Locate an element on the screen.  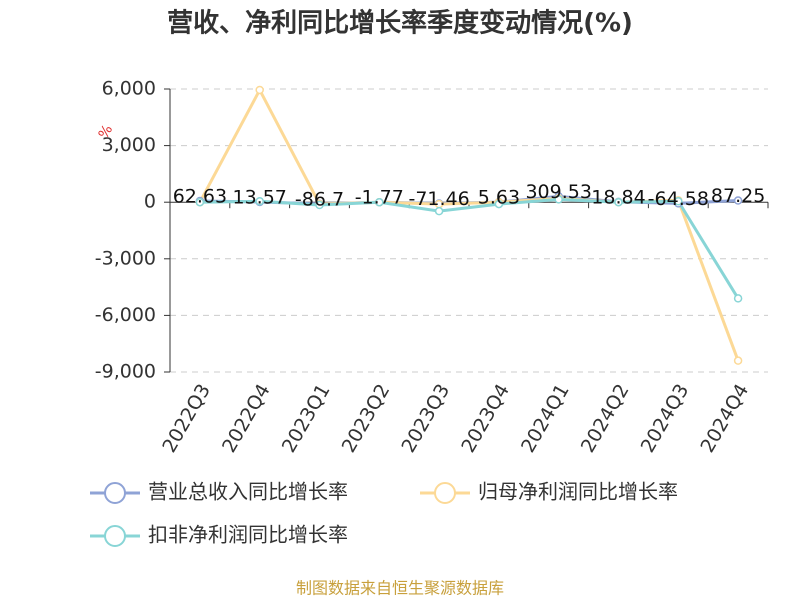
data-label: 18.84 is located at coordinates (618, 197).